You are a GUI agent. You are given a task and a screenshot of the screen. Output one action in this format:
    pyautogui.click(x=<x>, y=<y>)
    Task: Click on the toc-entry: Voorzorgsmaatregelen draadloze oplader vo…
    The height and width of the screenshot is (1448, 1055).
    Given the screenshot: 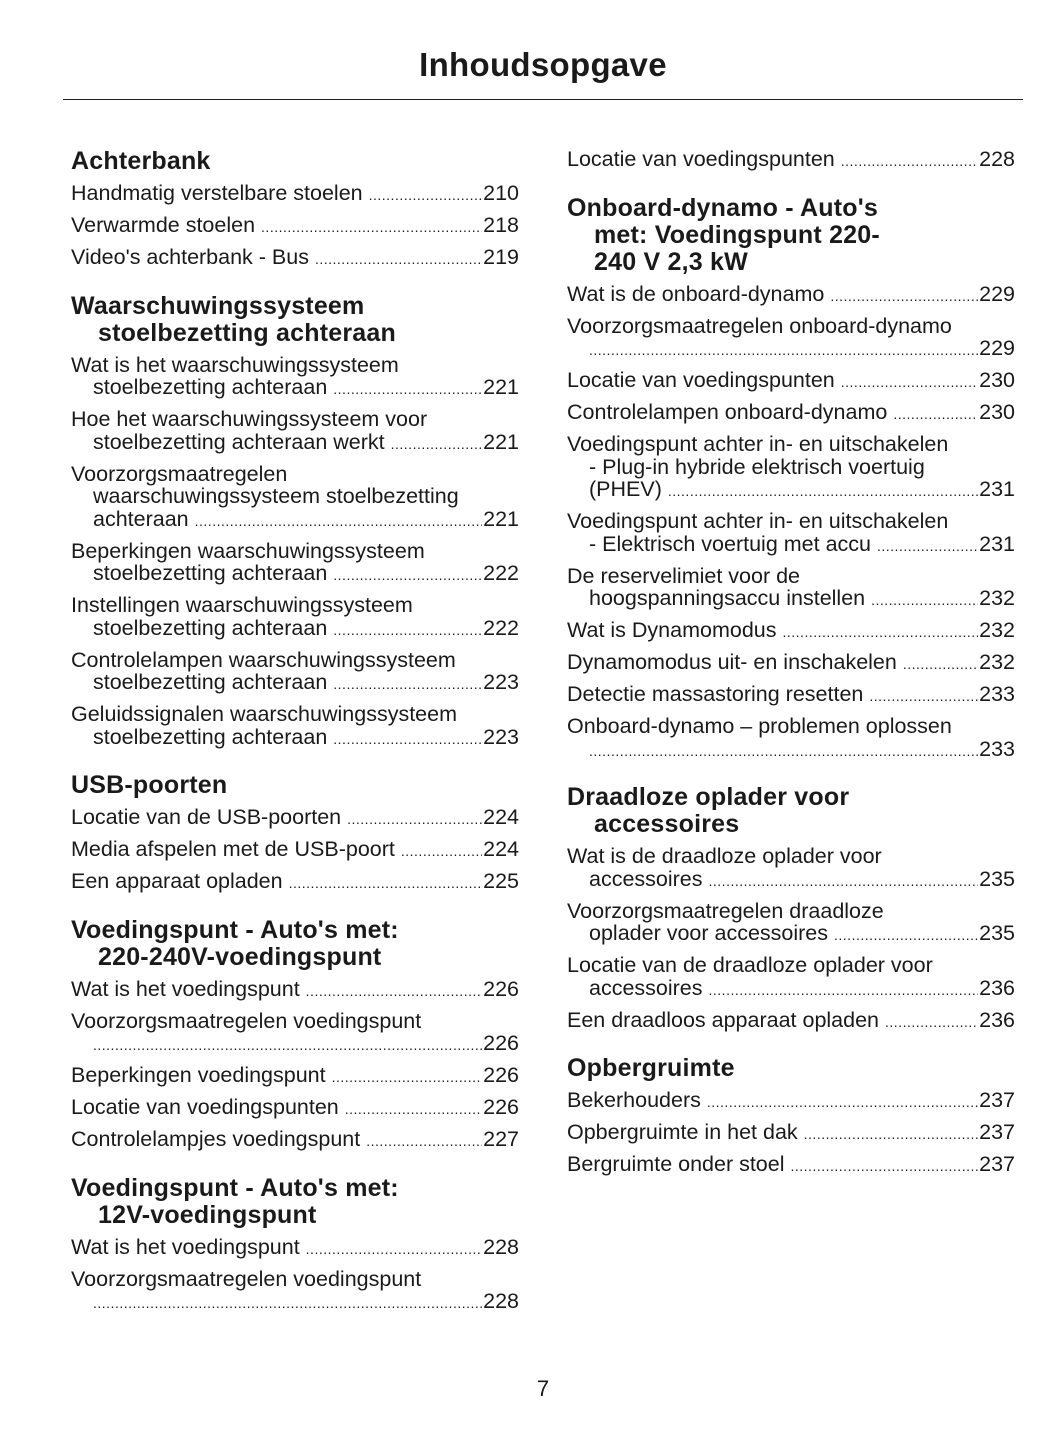 What is the action you would take?
    pyautogui.click(x=791, y=923)
    